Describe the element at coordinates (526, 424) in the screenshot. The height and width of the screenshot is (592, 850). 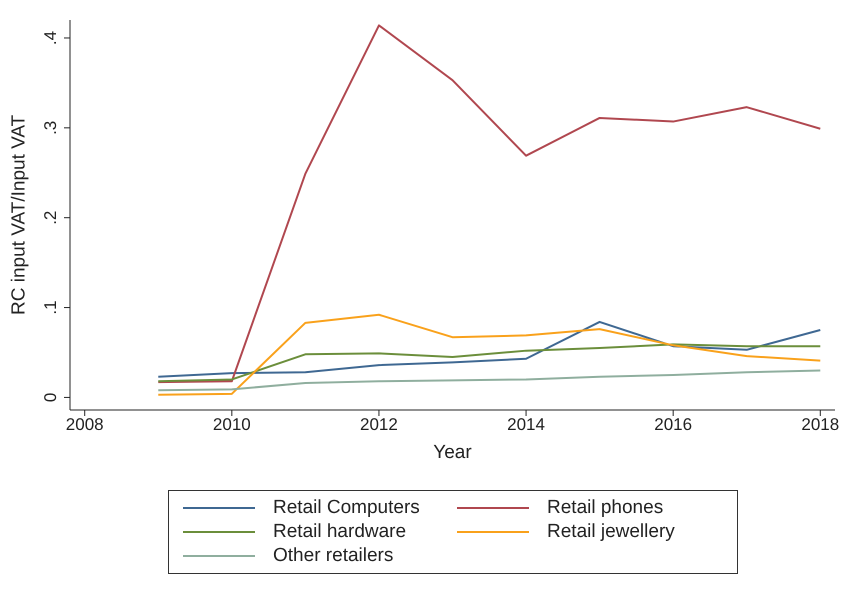
I see `x-tick-label: 2014` at that location.